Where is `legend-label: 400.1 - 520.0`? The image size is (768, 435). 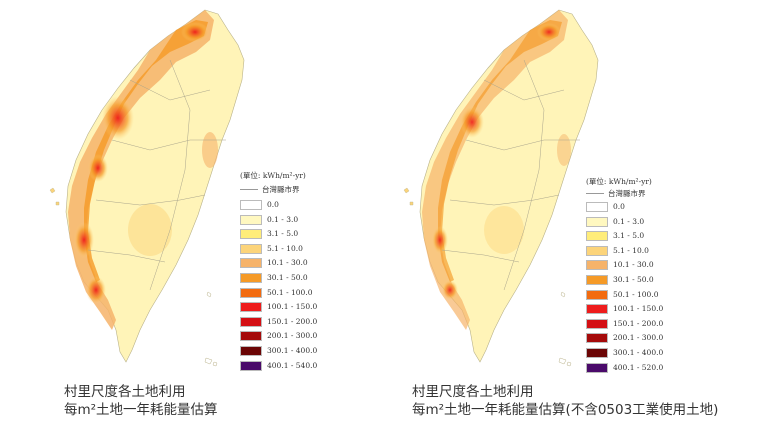
legend-label: 400.1 - 520.0 is located at coordinates (638, 367).